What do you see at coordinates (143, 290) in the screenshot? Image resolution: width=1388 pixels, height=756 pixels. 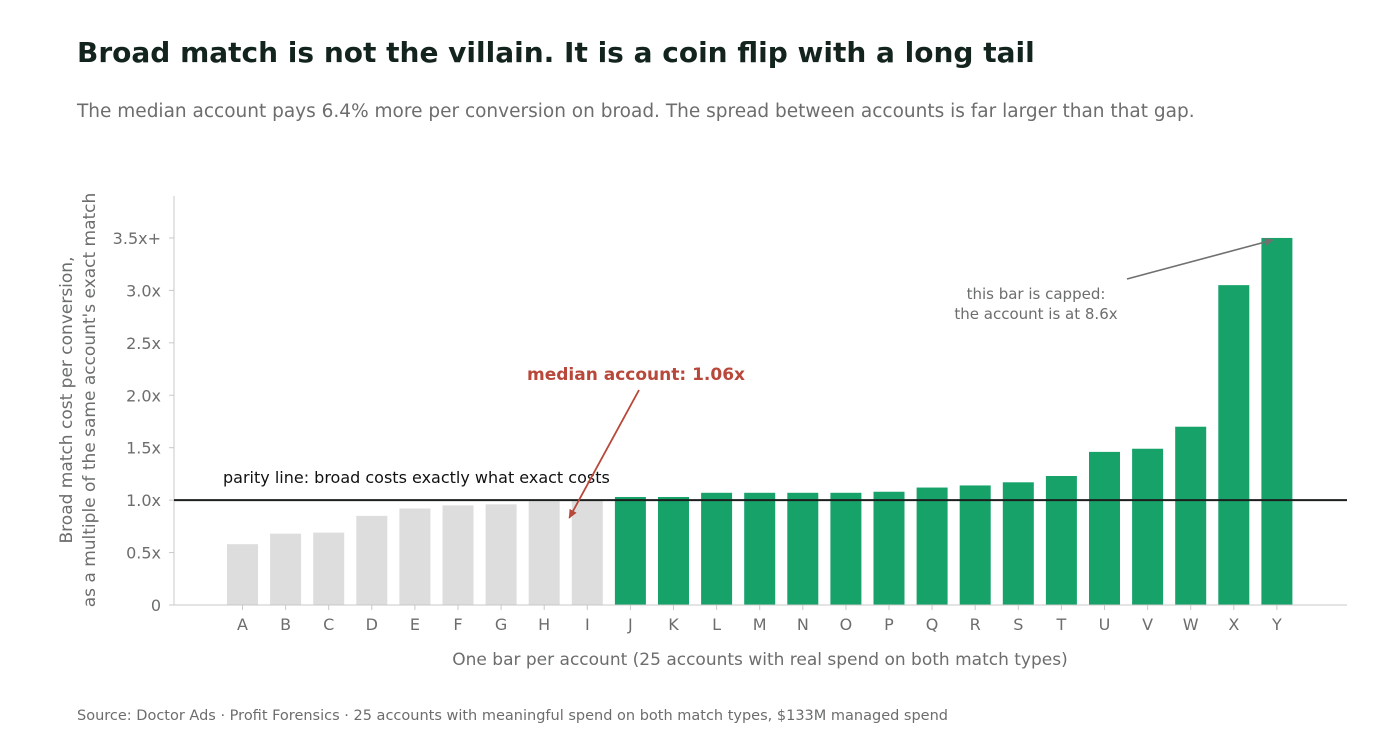 I see `y-tick-label: 3.0x` at bounding box center [143, 290].